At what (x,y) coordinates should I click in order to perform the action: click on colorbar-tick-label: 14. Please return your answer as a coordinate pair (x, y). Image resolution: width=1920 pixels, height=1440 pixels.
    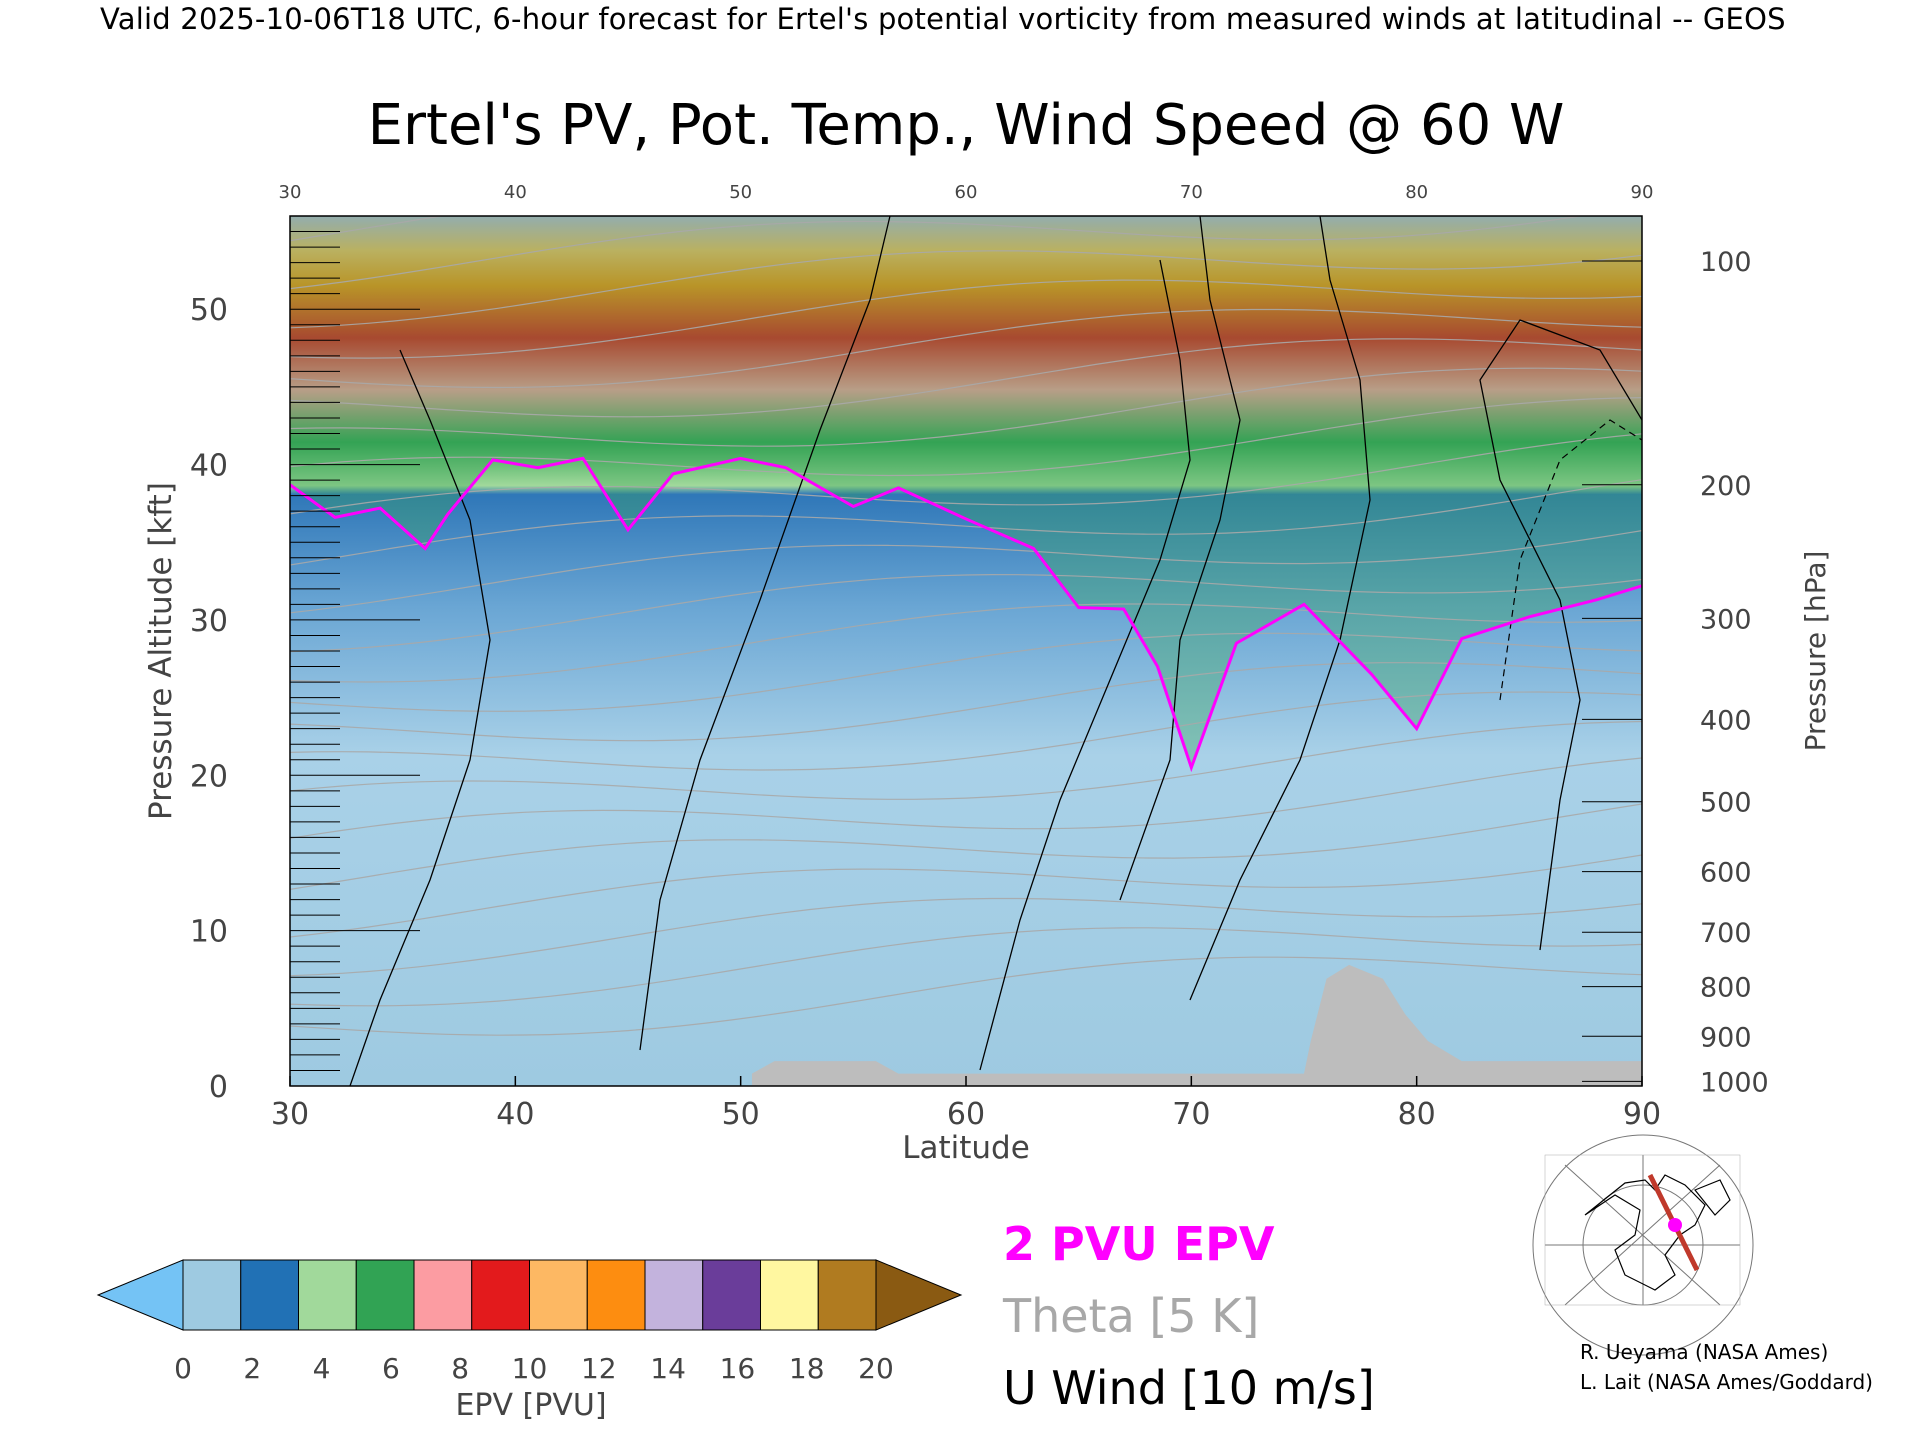
    Looking at the image, I should click on (668, 1368).